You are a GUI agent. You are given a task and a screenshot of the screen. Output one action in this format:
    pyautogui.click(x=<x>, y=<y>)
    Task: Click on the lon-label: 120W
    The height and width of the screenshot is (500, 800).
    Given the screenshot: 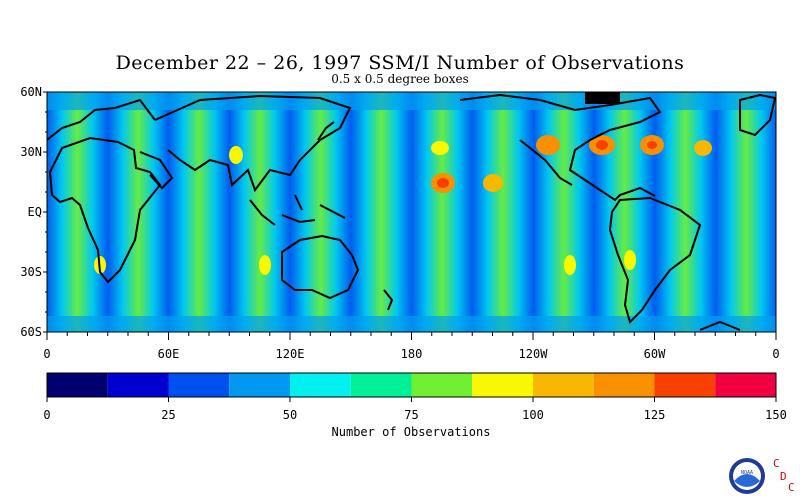 What is the action you would take?
    pyautogui.click(x=534, y=354)
    